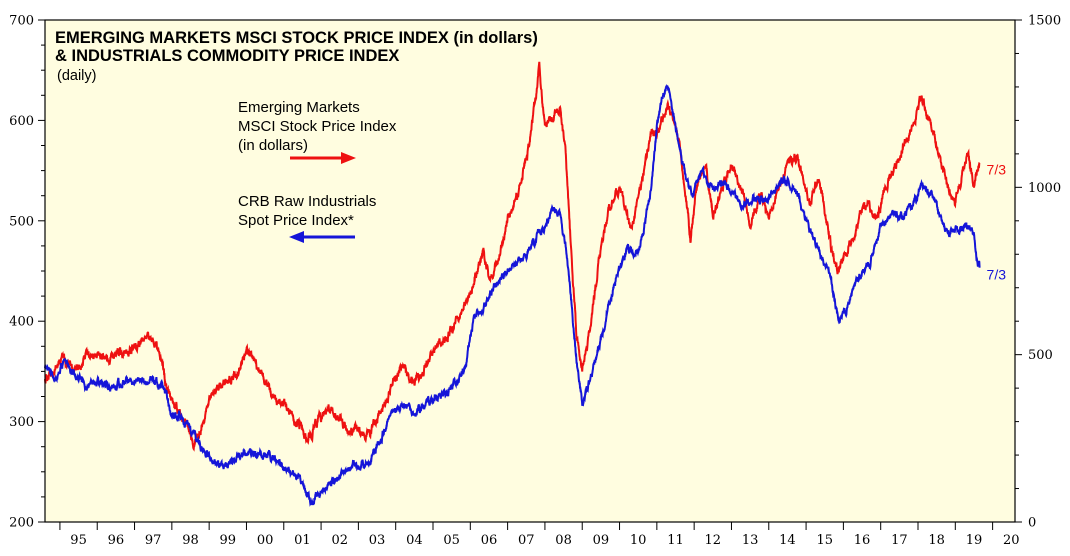  What do you see at coordinates (307, 201) in the screenshot?
I see `legend-crb-line-1: CRB Raw Industrials` at bounding box center [307, 201].